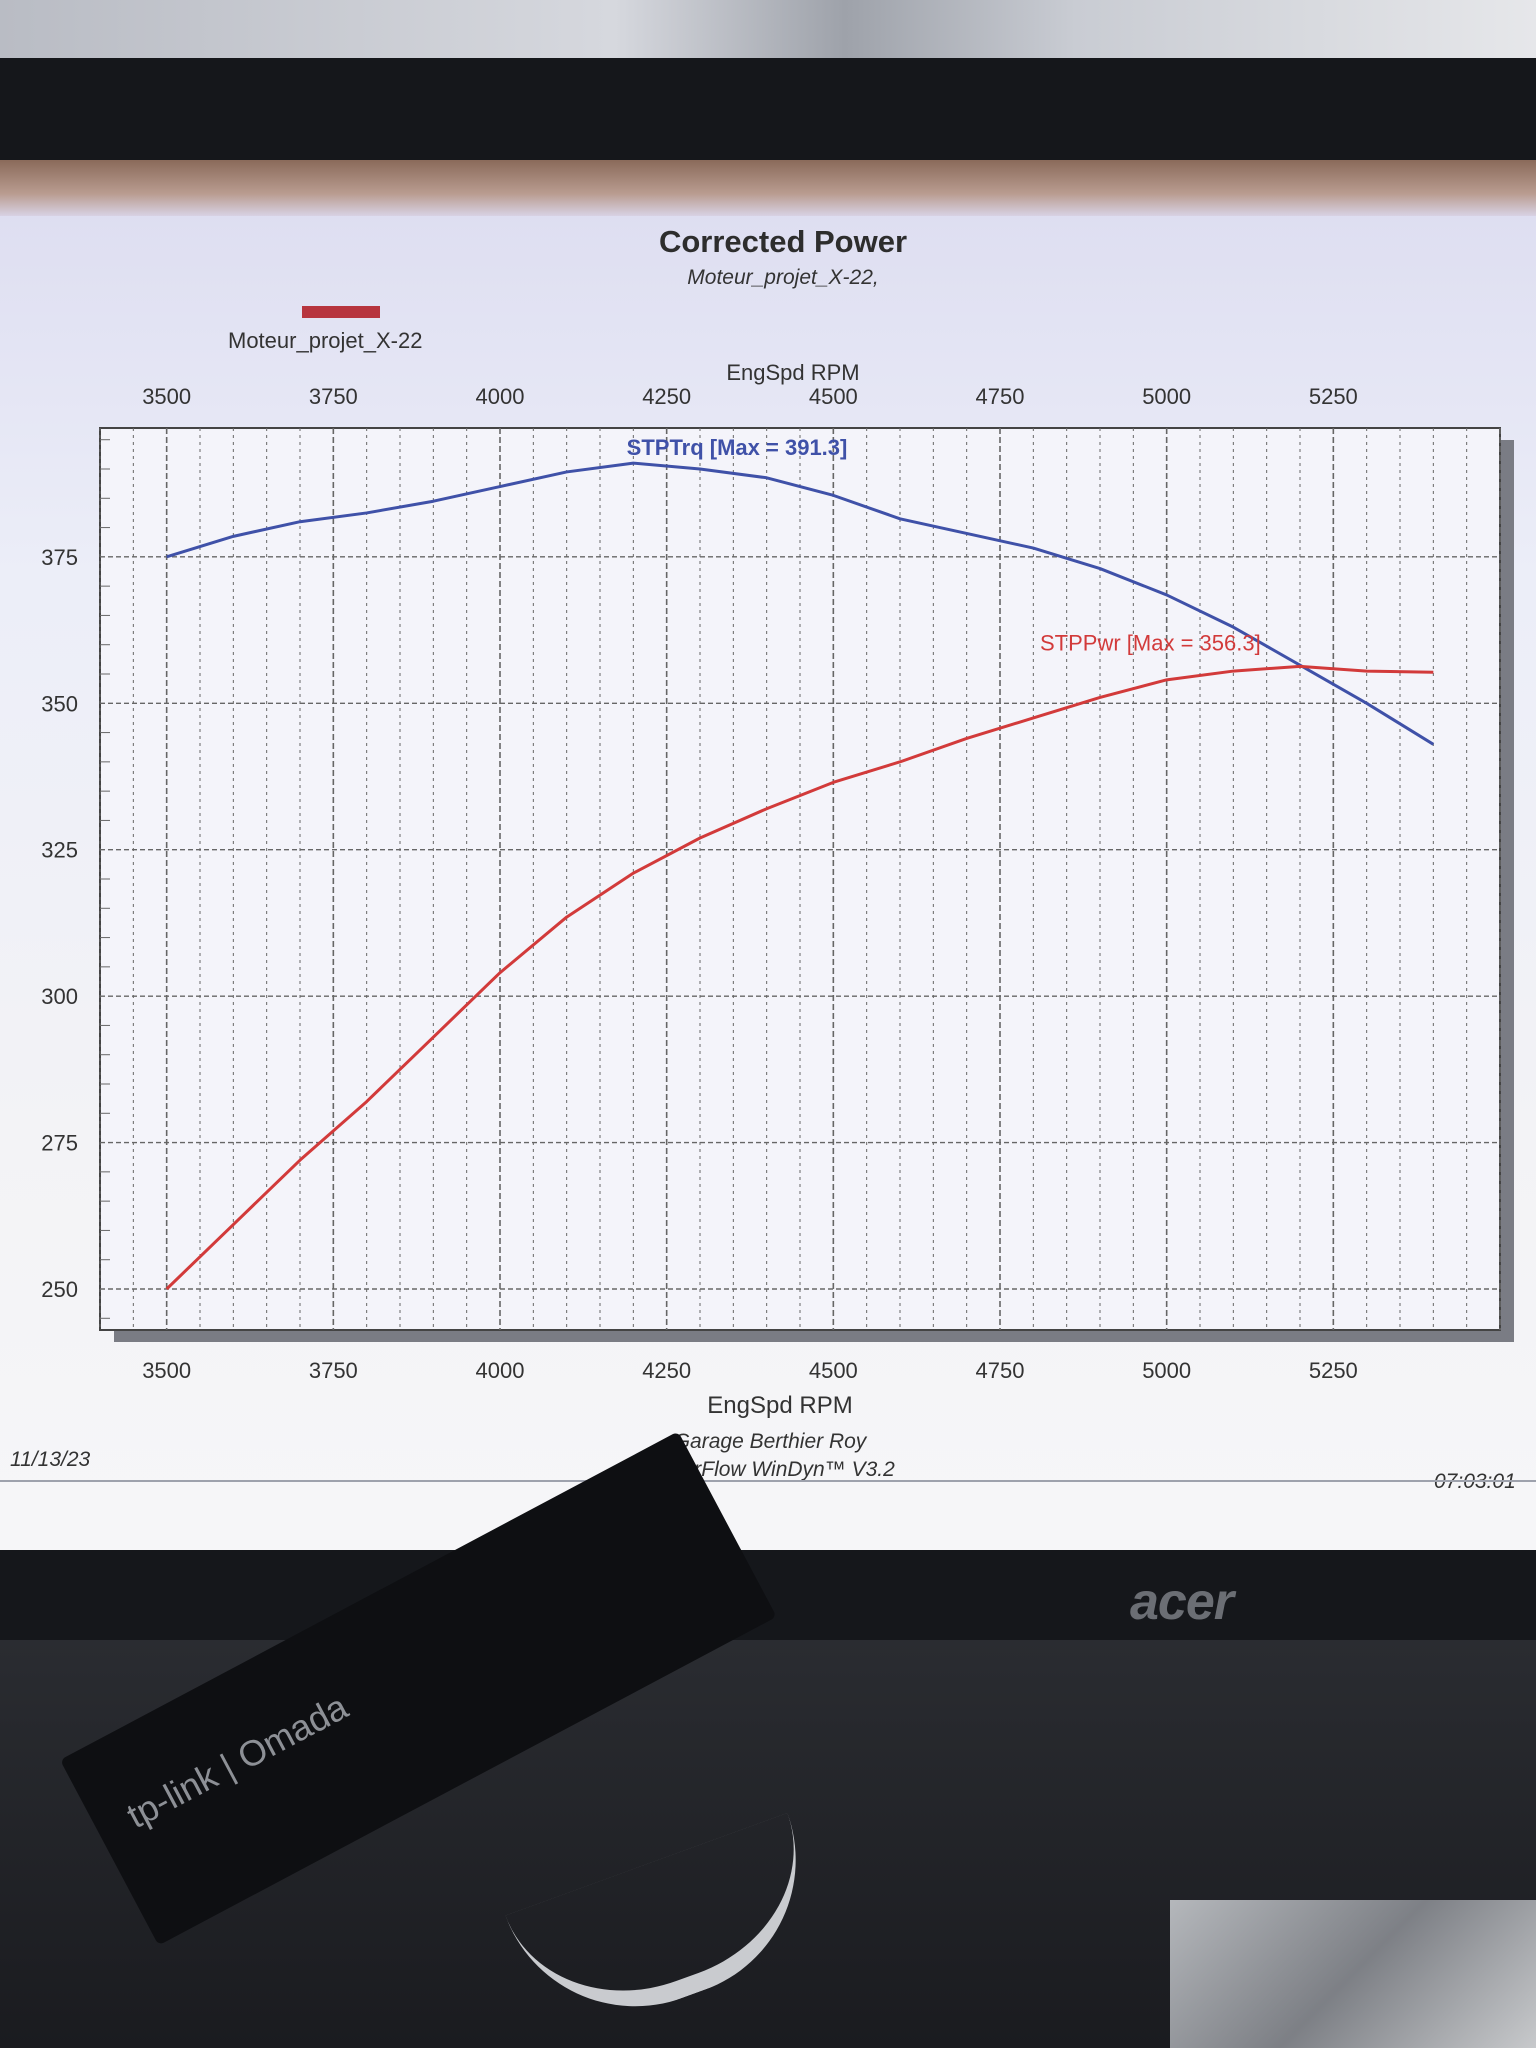  What do you see at coordinates (500, 396) in the screenshot?
I see `top-x-tick-label: 4000` at bounding box center [500, 396].